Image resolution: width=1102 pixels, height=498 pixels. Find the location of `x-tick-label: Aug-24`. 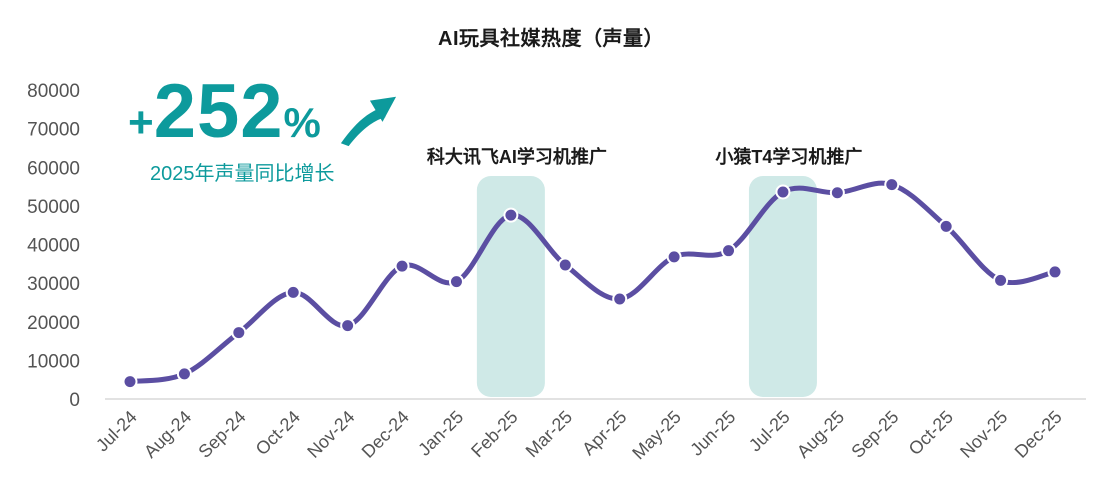

x-tick-label: Aug-24 is located at coordinates (167, 434).